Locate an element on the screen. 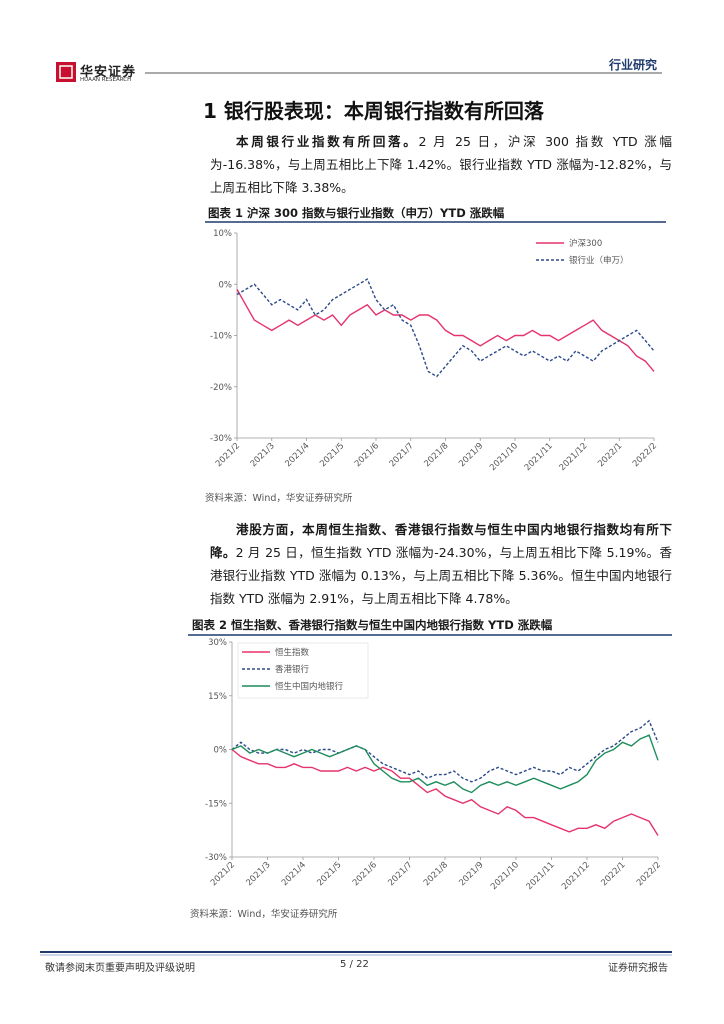  figure-title: 图表 1 沪深 300 指数与银行业指数（申万）YTD 涨跌幅 is located at coordinates (356, 213).